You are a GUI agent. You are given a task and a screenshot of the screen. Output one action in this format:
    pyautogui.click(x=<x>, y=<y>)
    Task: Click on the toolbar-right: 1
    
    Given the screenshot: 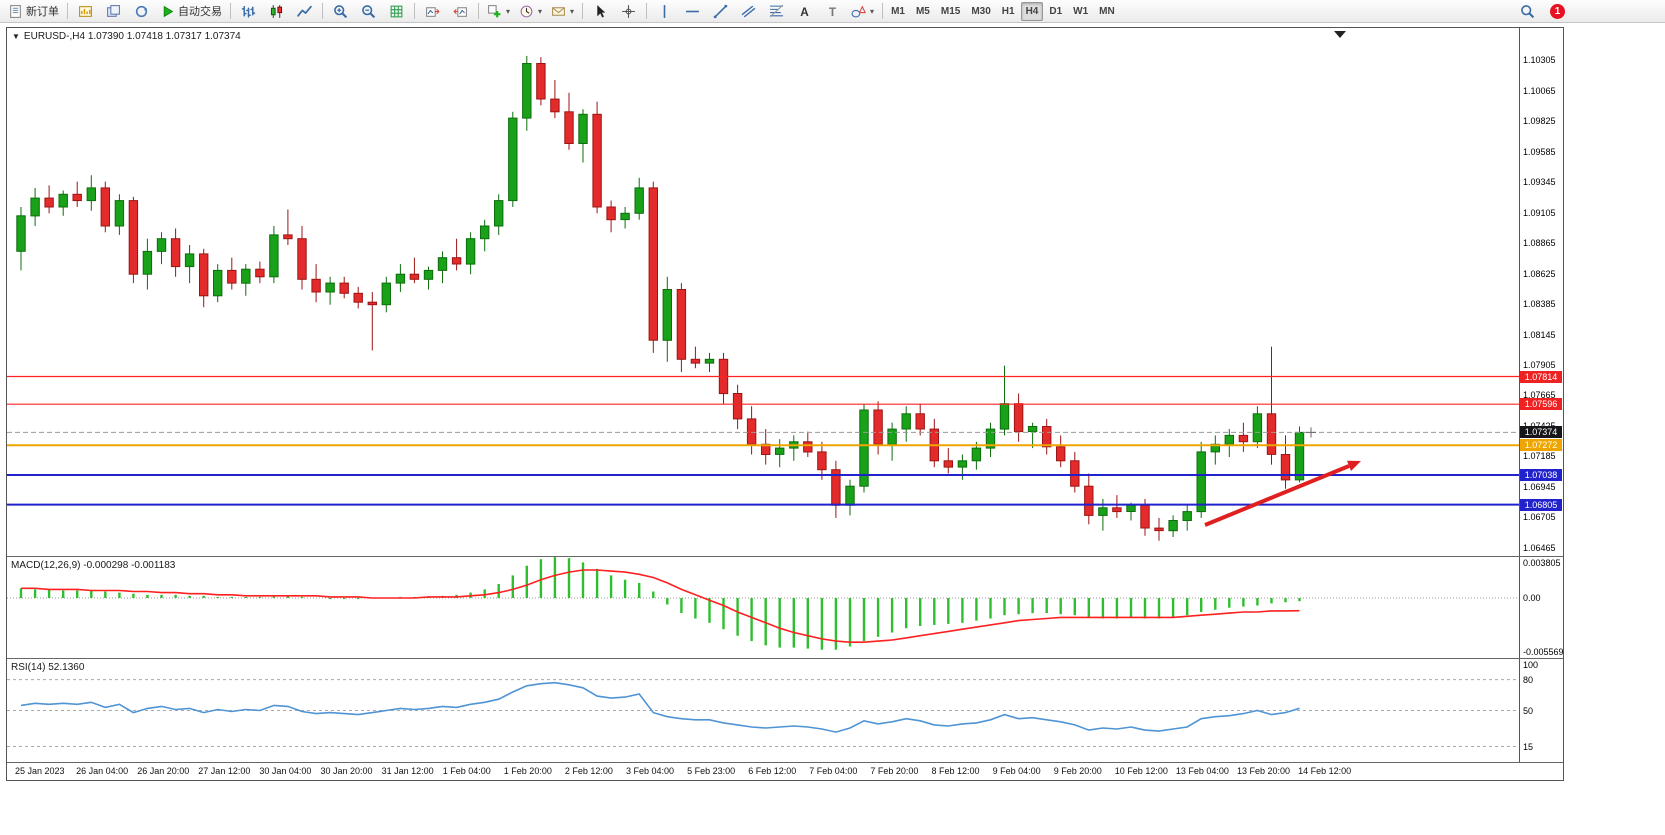 What is the action you would take?
    pyautogui.click(x=1539, y=11)
    